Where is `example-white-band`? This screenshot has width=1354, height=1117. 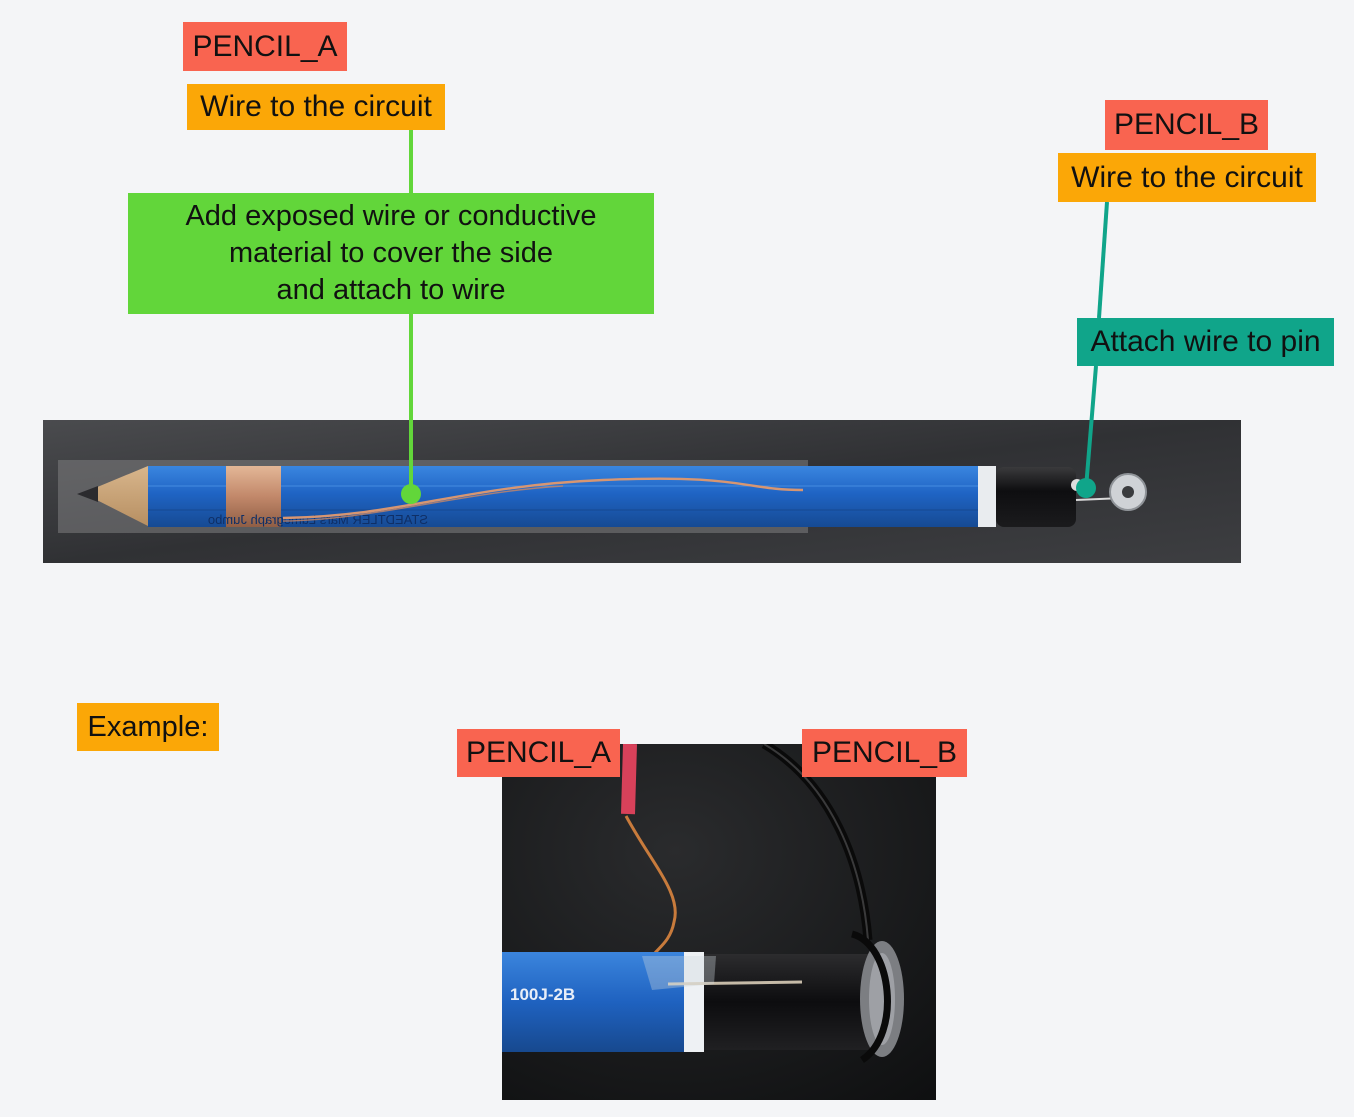
example-white-band is located at coordinates (694, 1002).